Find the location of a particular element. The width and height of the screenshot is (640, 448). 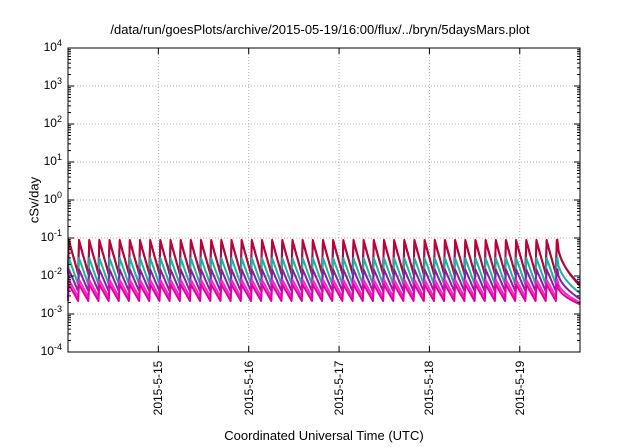

y-tick-label: 10⁻¹ is located at coordinates (51, 236).